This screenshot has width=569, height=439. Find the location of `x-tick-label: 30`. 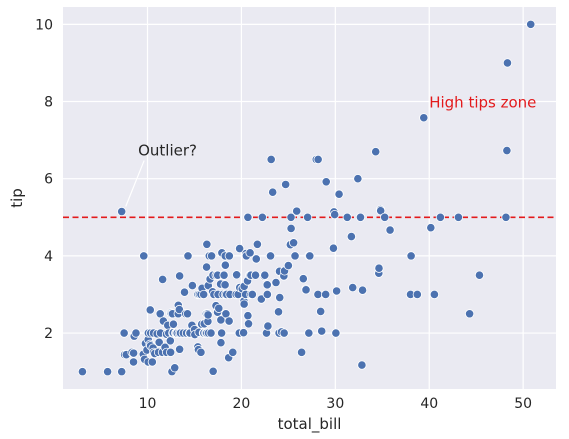

x-tick-label: 30 is located at coordinates (335, 404).